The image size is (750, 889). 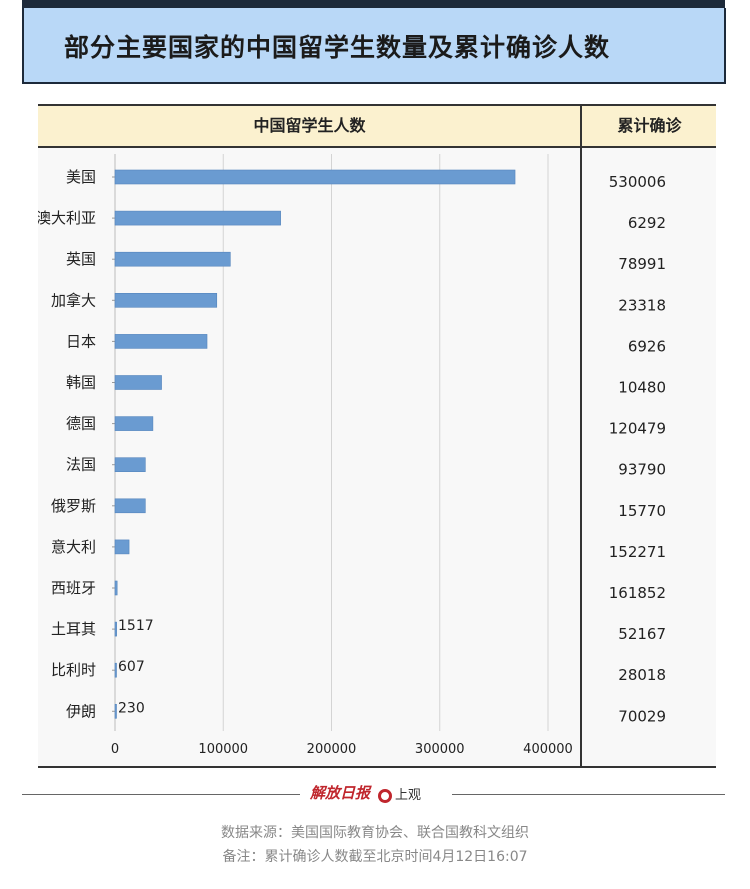 I want to click on top-bar, so click(x=373, y=4).